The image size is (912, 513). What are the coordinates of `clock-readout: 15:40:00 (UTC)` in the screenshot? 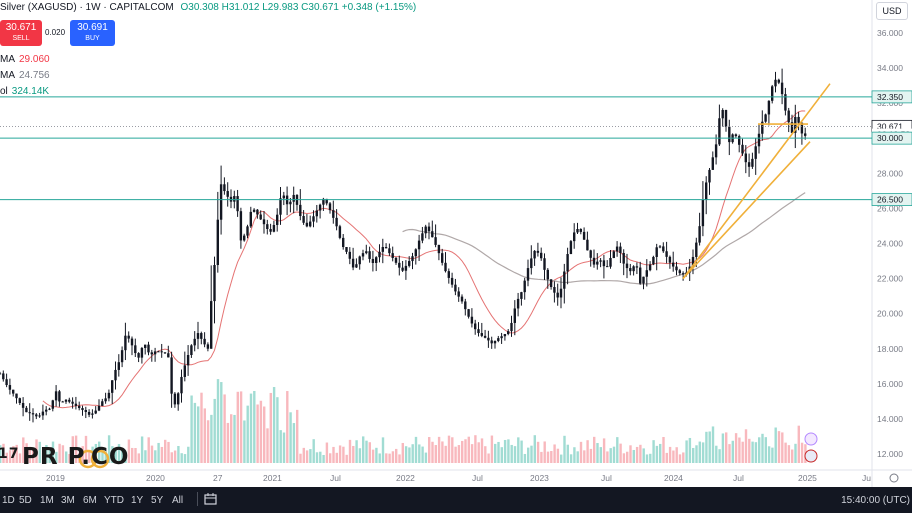 It's located at (875, 500).